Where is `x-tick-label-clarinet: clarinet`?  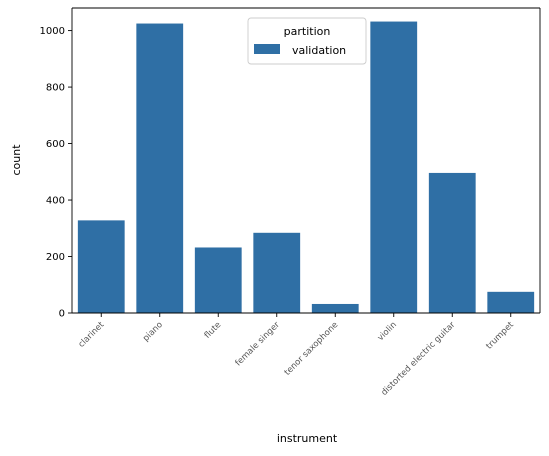 x-tick-label-clarinet: clarinet is located at coordinates (92, 335).